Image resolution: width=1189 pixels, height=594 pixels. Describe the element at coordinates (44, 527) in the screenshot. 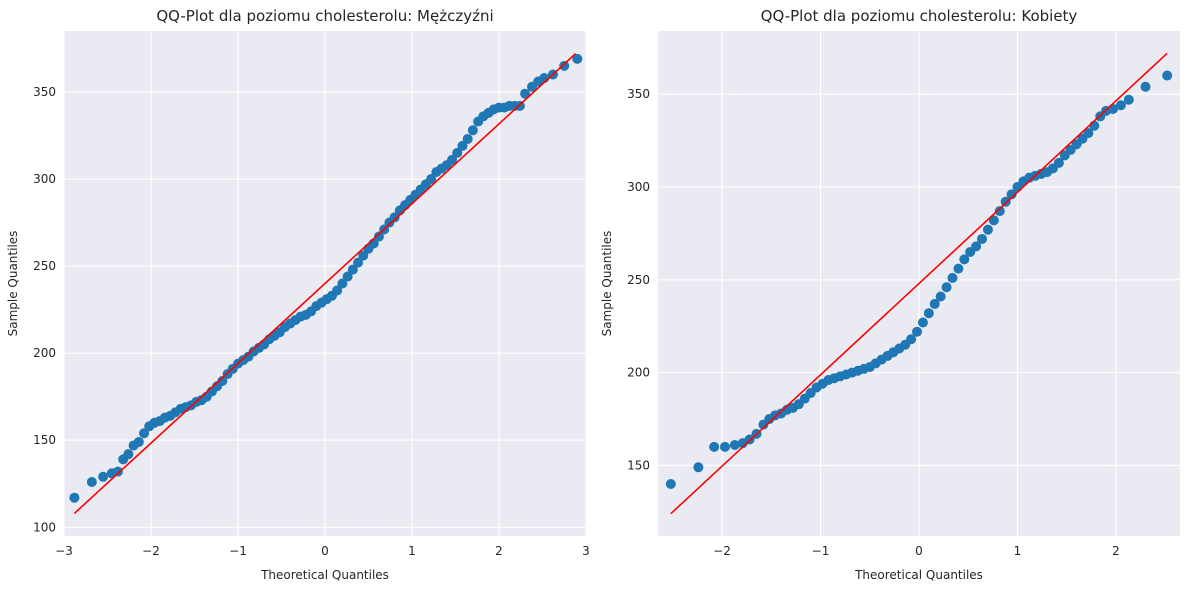

I see `y-tick-label: 100` at that location.